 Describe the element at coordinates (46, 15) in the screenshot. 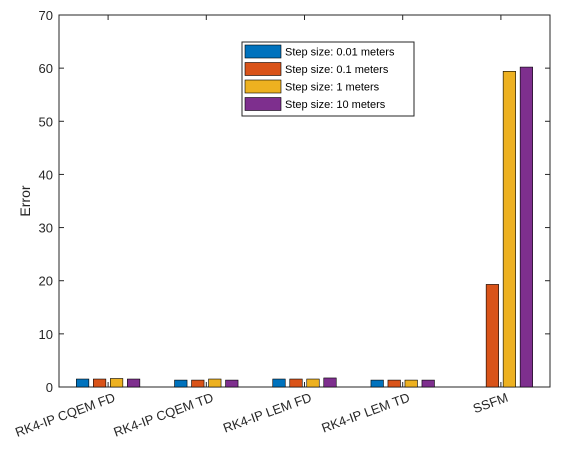

I see `y-tick-label: 70` at that location.